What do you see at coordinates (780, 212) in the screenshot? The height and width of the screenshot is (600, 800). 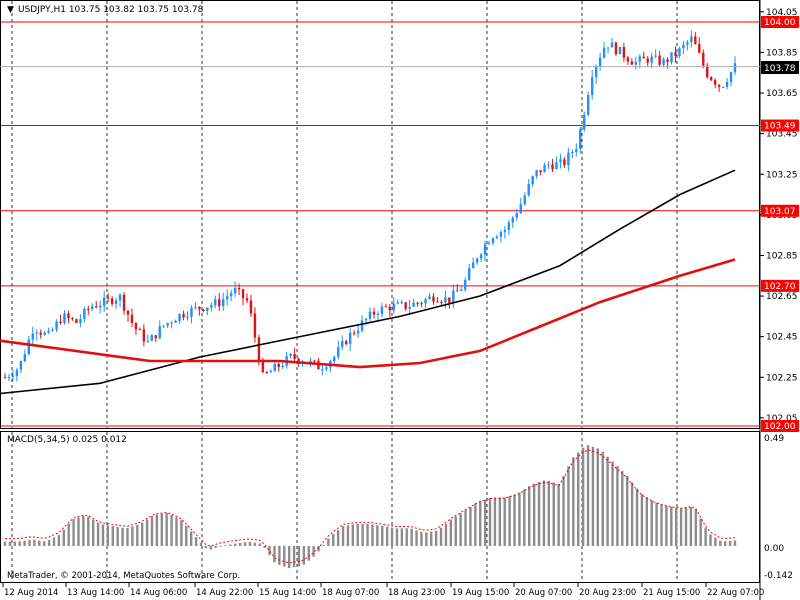 I see `horizontal-line-label: 103.07` at bounding box center [780, 212].